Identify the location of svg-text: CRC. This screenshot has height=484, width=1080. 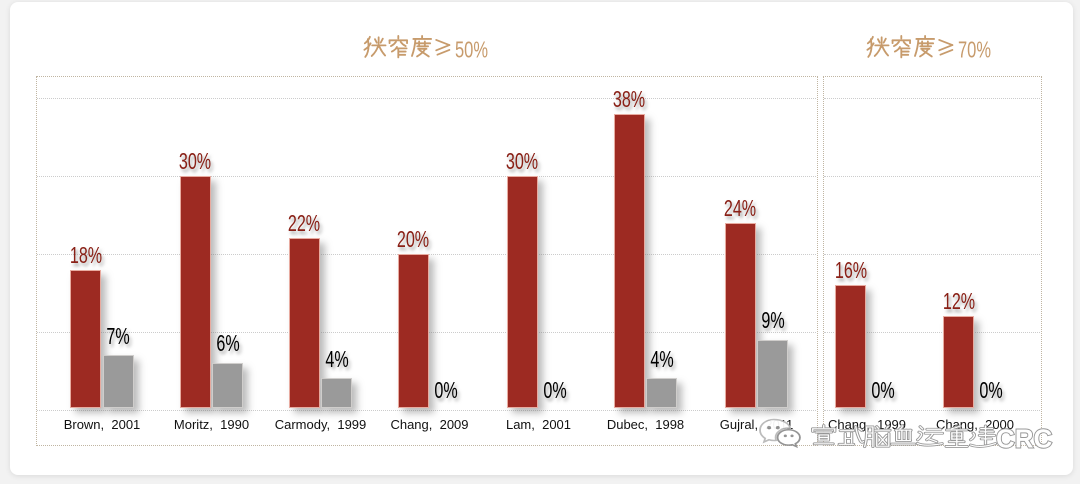
(1024, 439).